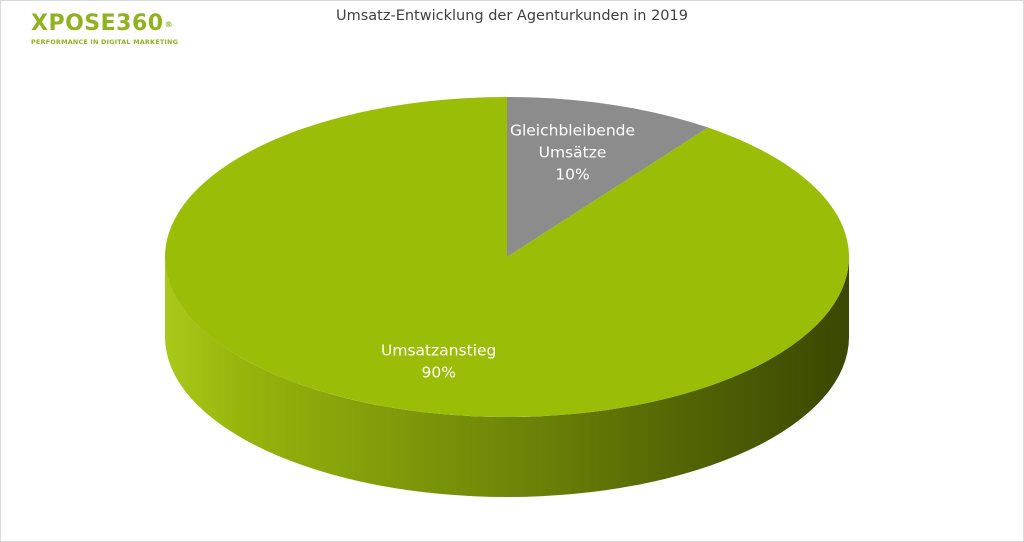 This screenshot has height=542, width=1024. Describe the element at coordinates (573, 152) in the screenshot. I see `slice-category-label: Umsätze` at that location.